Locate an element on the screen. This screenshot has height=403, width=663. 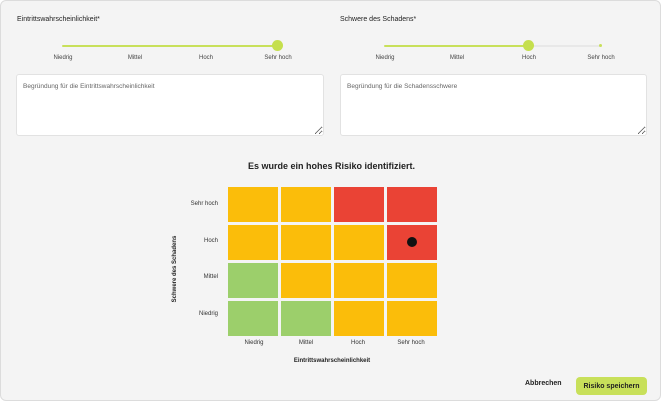
severity-slider is located at coordinates (495, 46).